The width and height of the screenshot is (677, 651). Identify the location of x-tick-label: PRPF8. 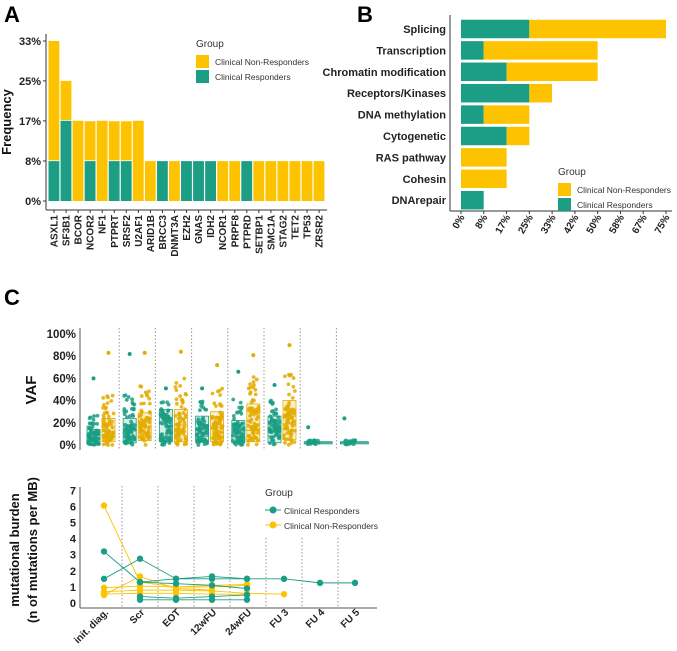
(235, 231).